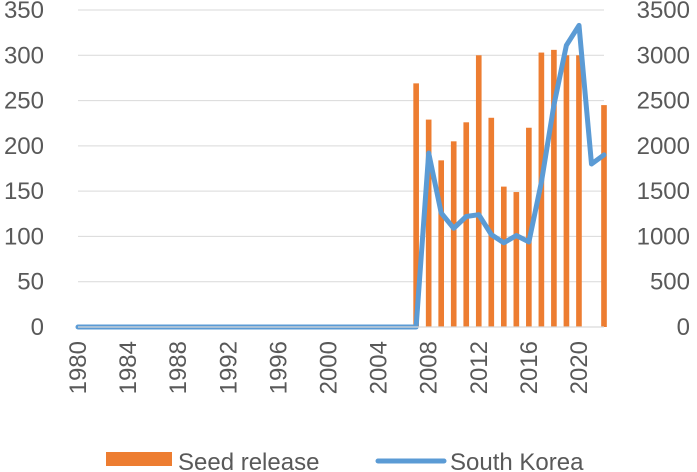 The image size is (697, 472). Describe the element at coordinates (579, 367) in the screenshot. I see `x-tick-label: 2020` at that location.